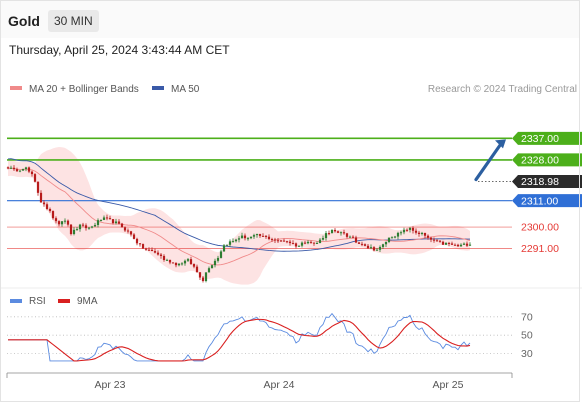 This screenshot has height=404, width=582. Describe the element at coordinates (502, 89) in the screenshot. I see `credit: Research © 2024 Trading Central` at that location.